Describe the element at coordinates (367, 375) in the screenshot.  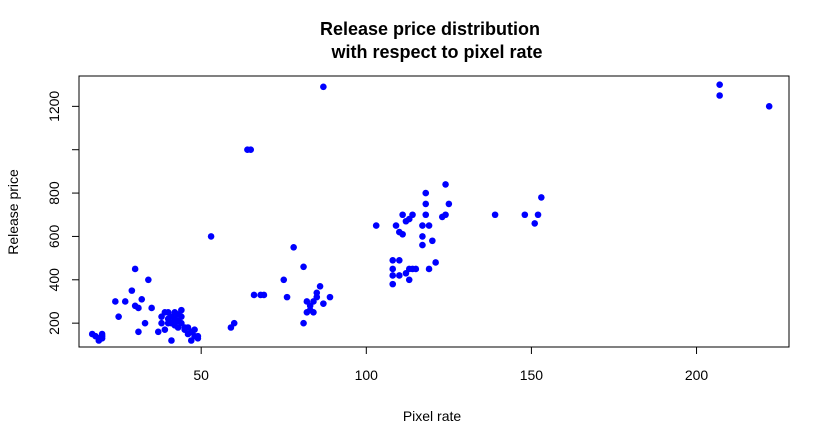
I see `x-tick-label: 100` at that location.